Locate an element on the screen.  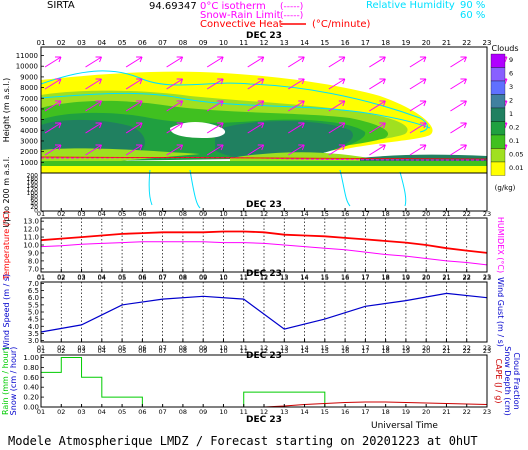
colorbar-level: 9 is located at coordinates (511, 60).